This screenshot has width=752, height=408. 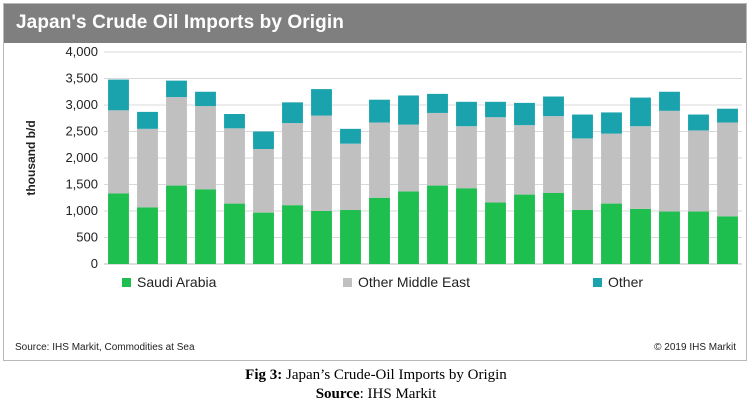 What do you see at coordinates (396, 375) in the screenshot?
I see `caption-fig-text: Japan’s Crude-Oil Imports by Origin` at bounding box center [396, 375].